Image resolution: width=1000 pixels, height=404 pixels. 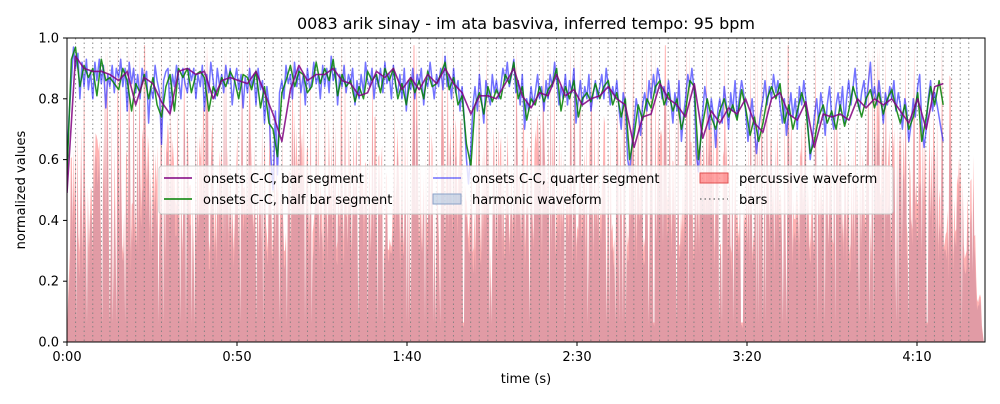 What do you see at coordinates (714, 178) in the screenshot?
I see `legend-swatch-percussive` at bounding box center [714, 178].